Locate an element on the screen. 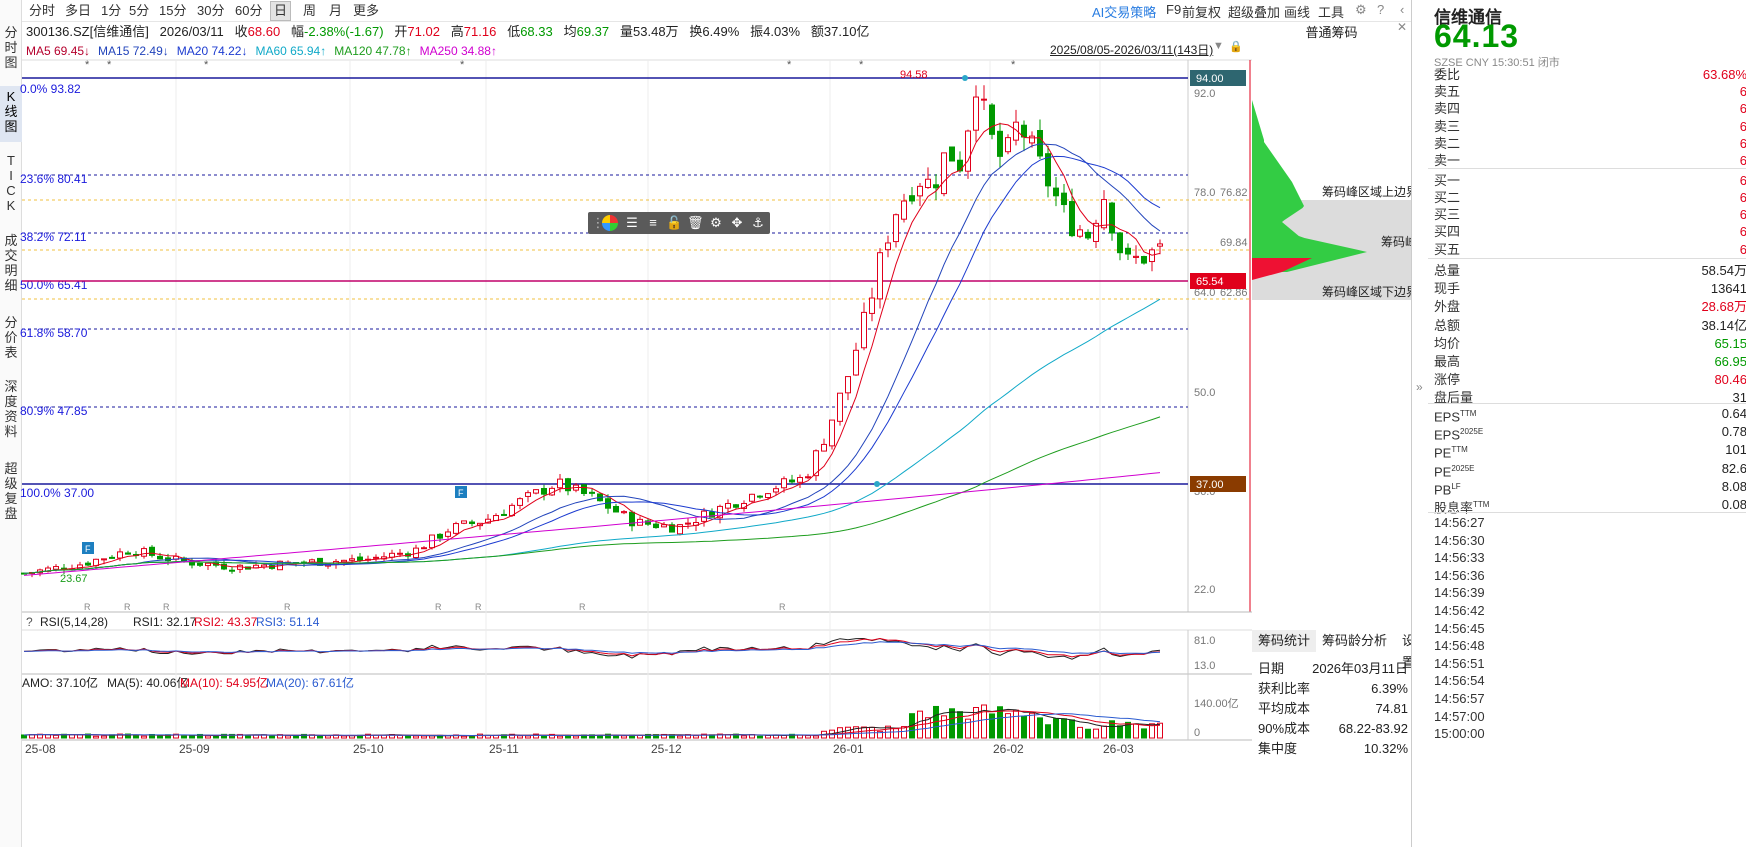 The image size is (1746, 847). help-icon: ? is located at coordinates (1381, 9).